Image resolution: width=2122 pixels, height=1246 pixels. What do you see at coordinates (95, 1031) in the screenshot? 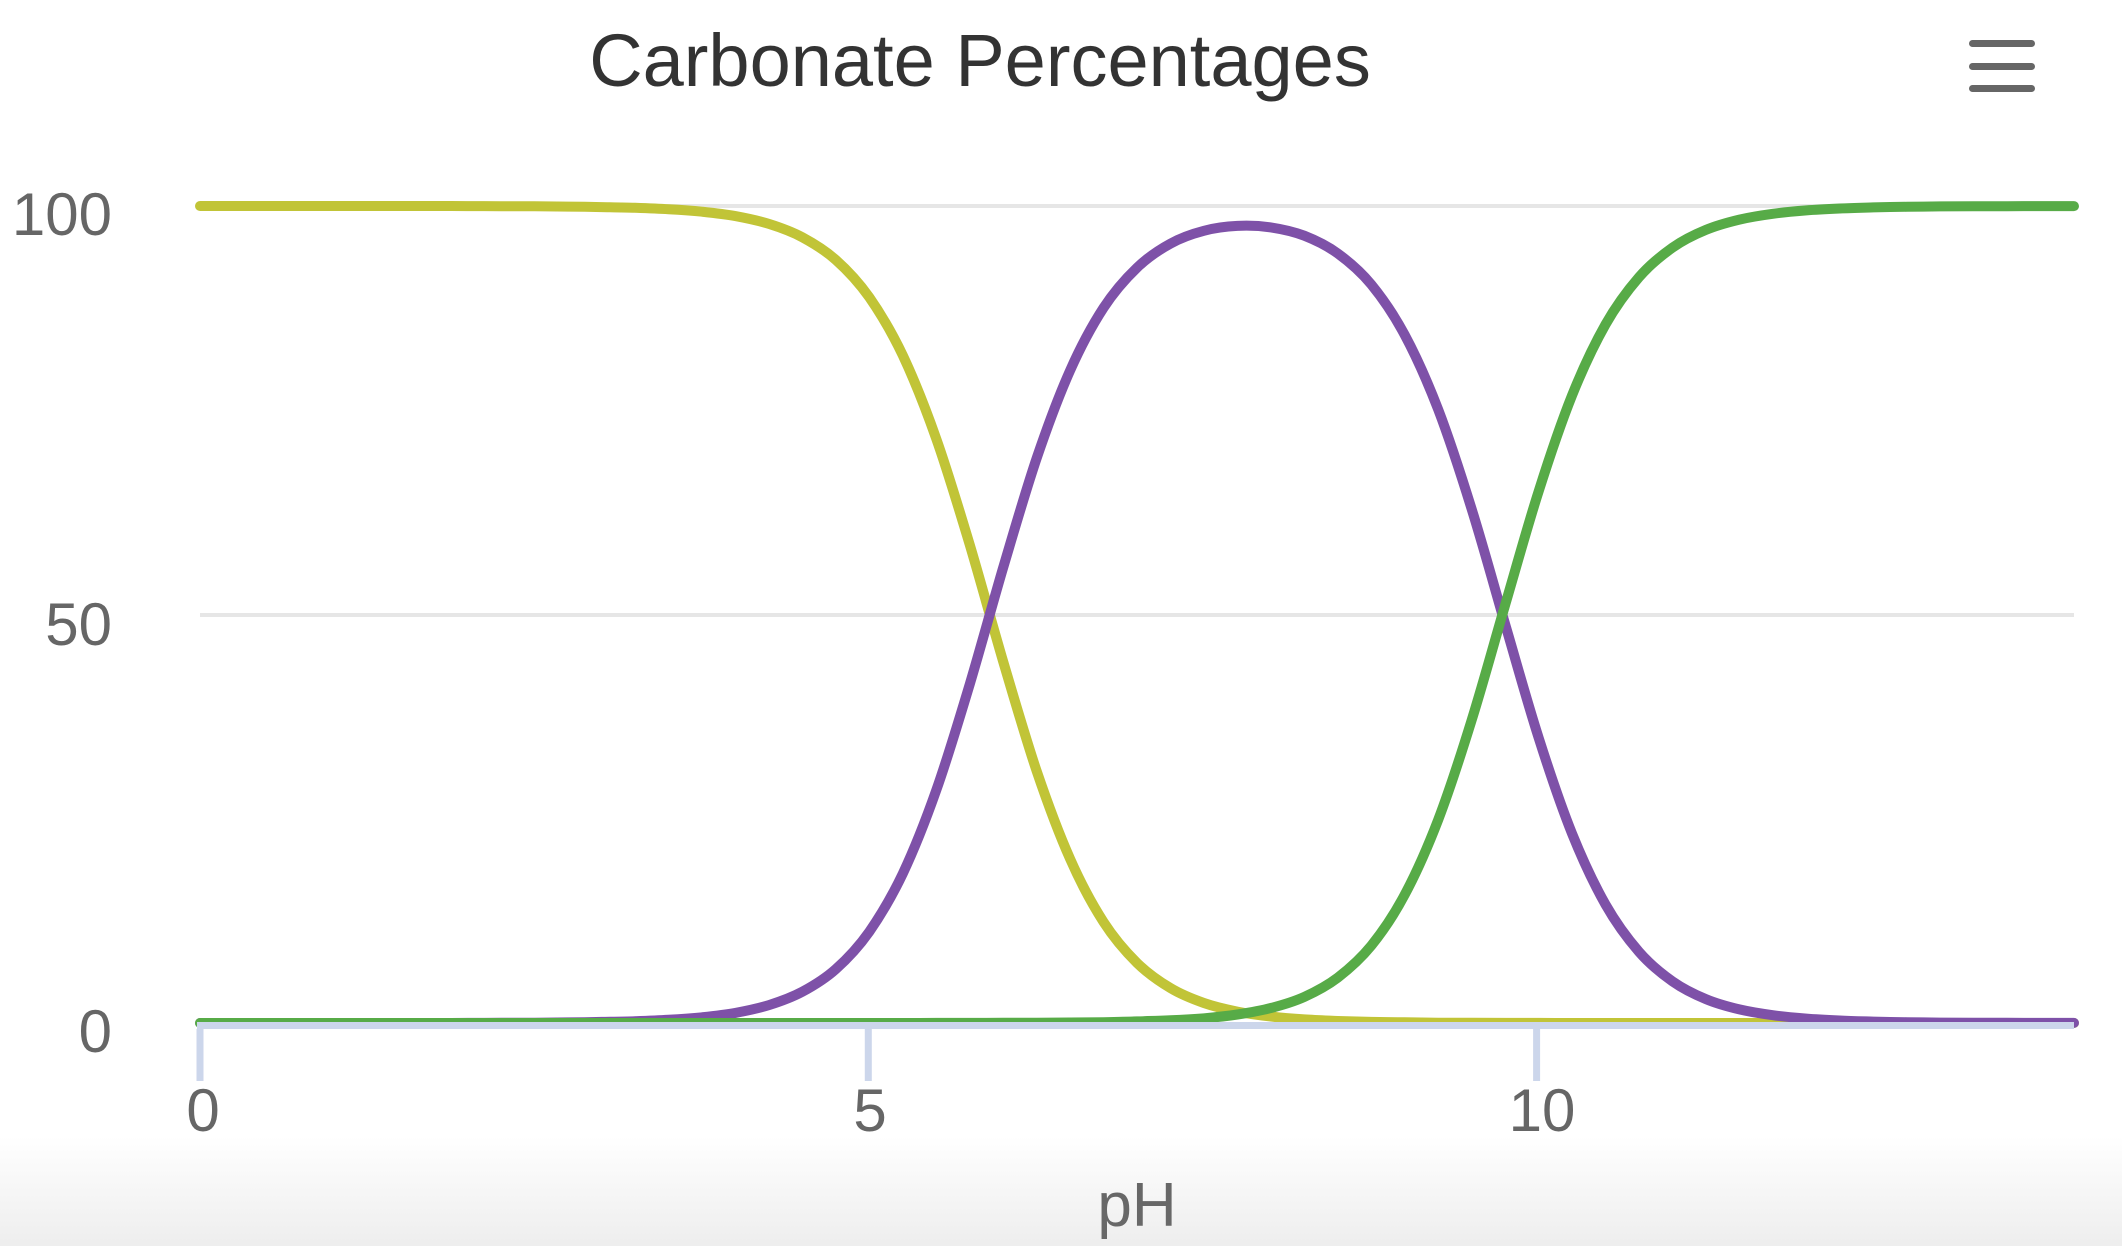
I see `y-axis-tick-label-0: 0` at bounding box center [95, 1031].